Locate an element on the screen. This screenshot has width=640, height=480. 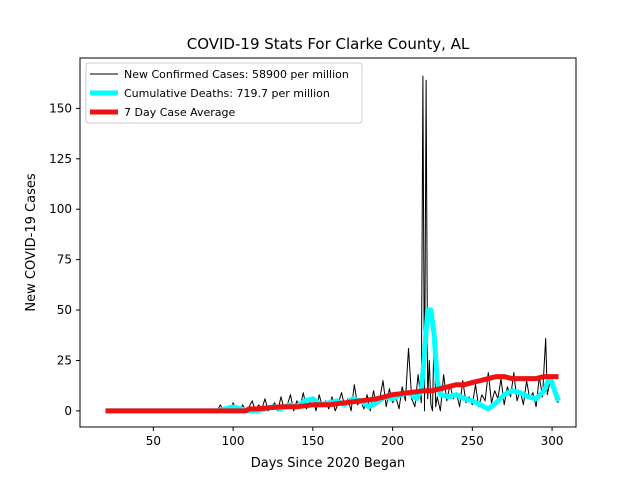
y-tick-label: 75 is located at coordinates (64, 260).